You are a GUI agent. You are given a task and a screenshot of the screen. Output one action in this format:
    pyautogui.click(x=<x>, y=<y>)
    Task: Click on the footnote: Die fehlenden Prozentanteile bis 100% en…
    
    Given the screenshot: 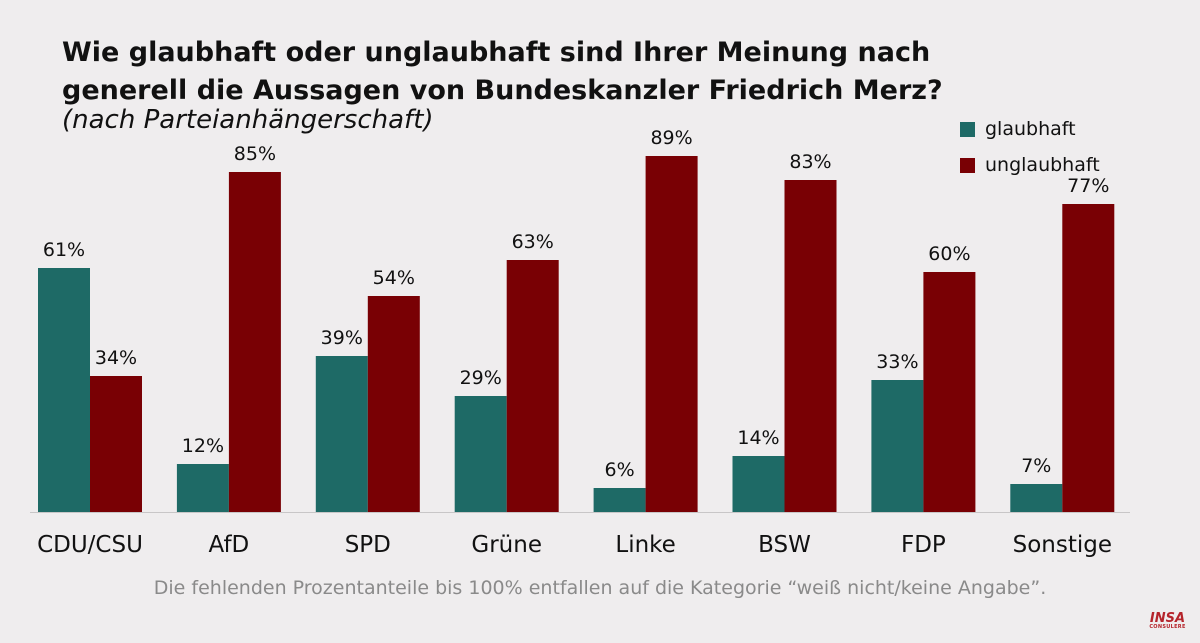 What is the action you would take?
    pyautogui.click(x=600, y=588)
    